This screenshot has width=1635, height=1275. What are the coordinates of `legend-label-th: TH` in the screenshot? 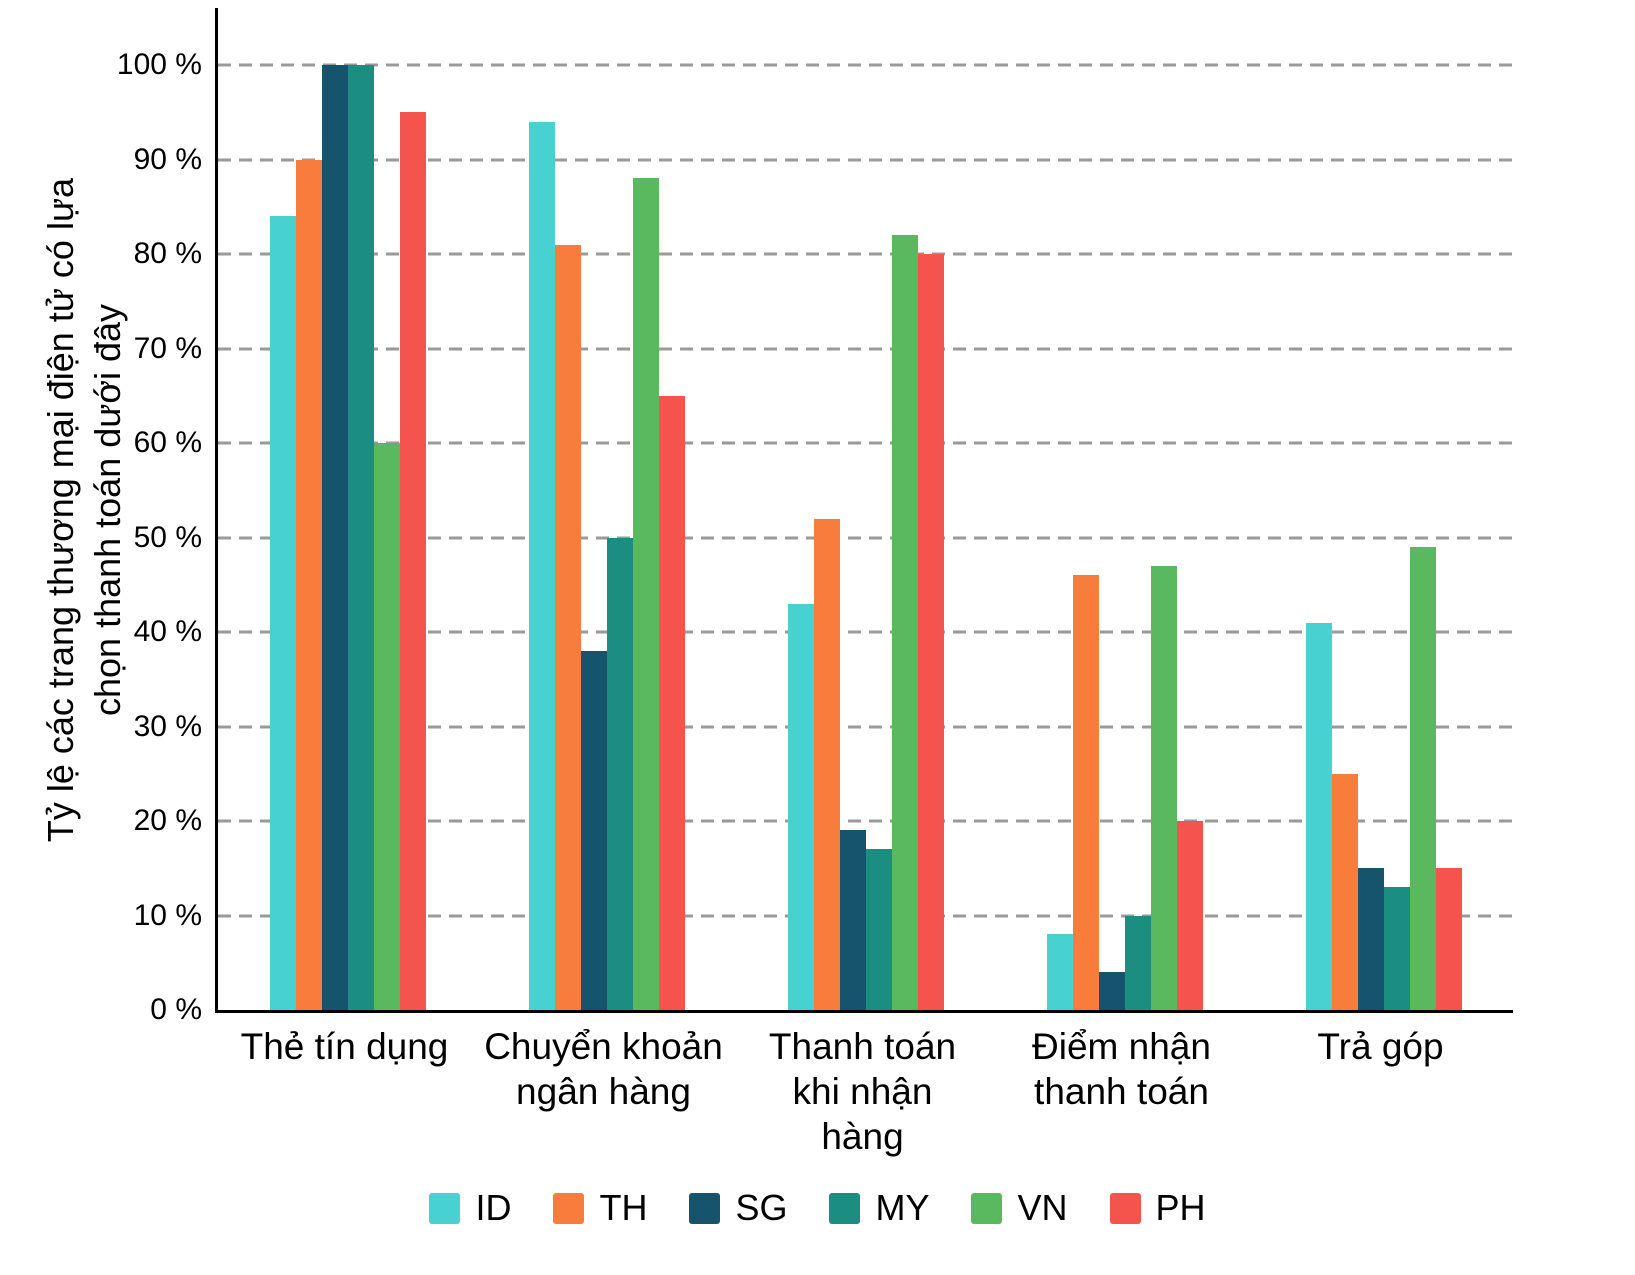 It's located at (623, 1207).